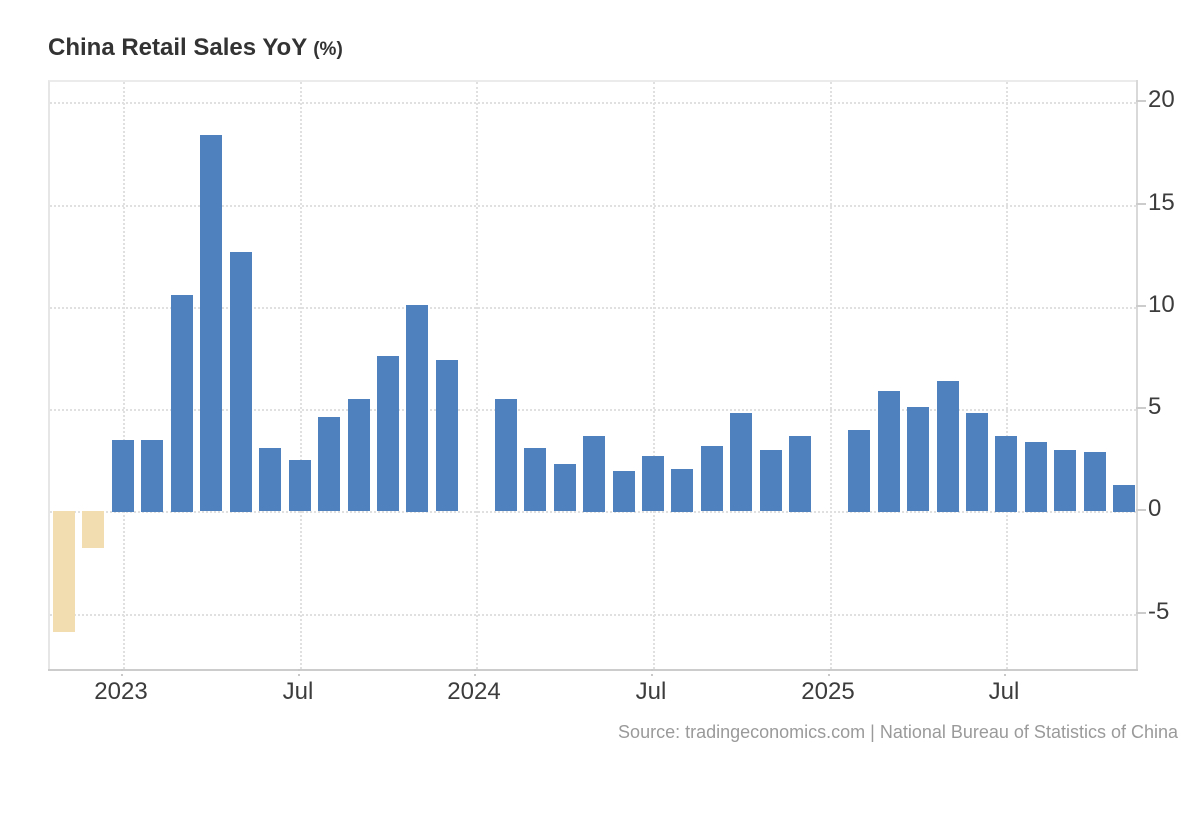 The image size is (1200, 820). What do you see at coordinates (800, 474) in the screenshot?
I see `bar-dec-2024` at bounding box center [800, 474].